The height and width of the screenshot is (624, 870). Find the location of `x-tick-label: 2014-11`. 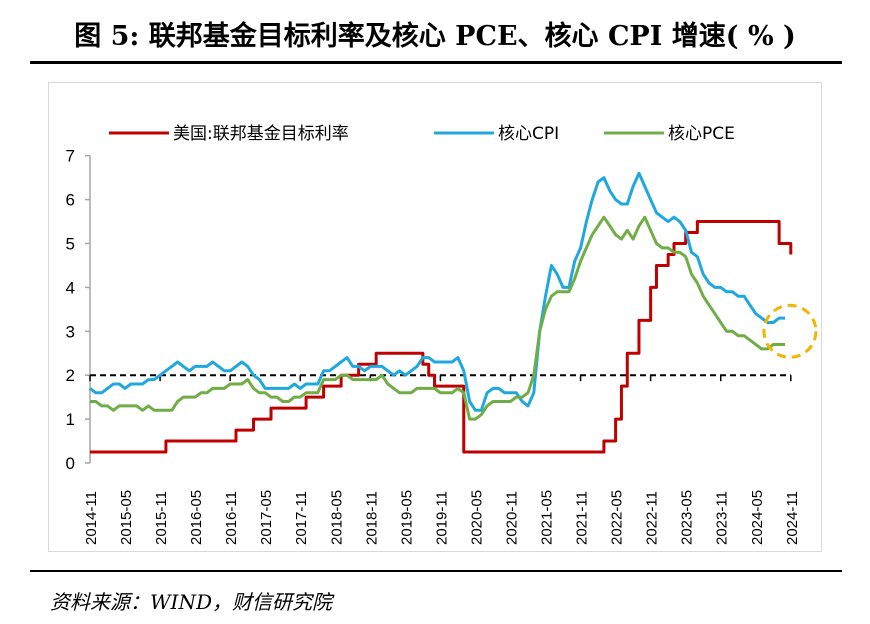

x-tick-label: 2014-11 is located at coordinates (91, 518).